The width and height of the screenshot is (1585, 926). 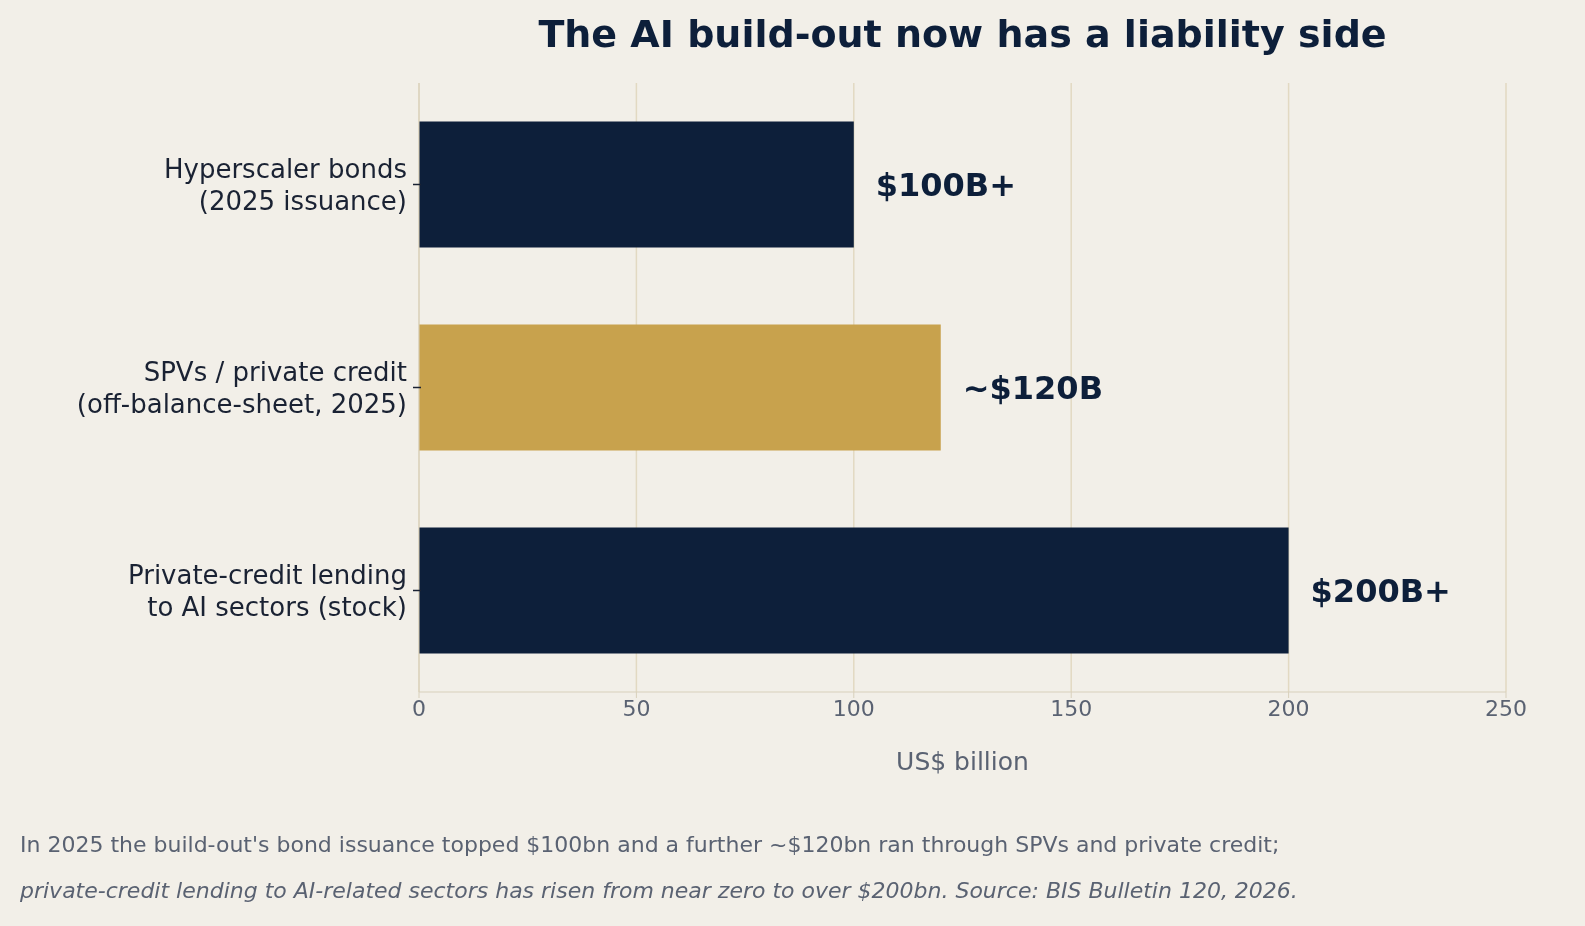 What do you see at coordinates (1071, 708) in the screenshot?
I see `x-tick-label: 150` at bounding box center [1071, 708].